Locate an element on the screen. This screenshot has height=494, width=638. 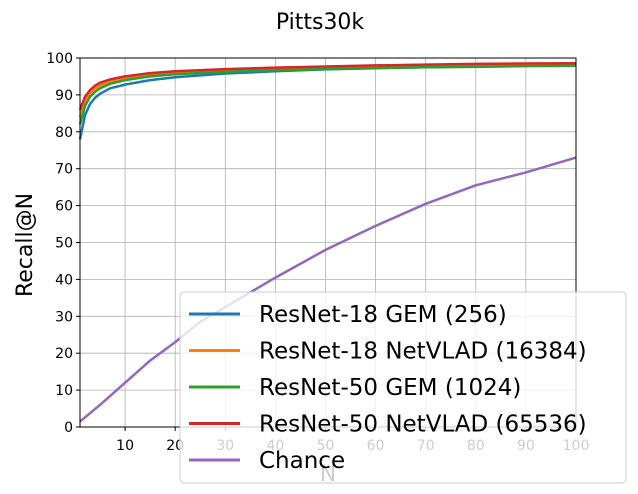
legend-label: Chance is located at coordinates (302, 461).